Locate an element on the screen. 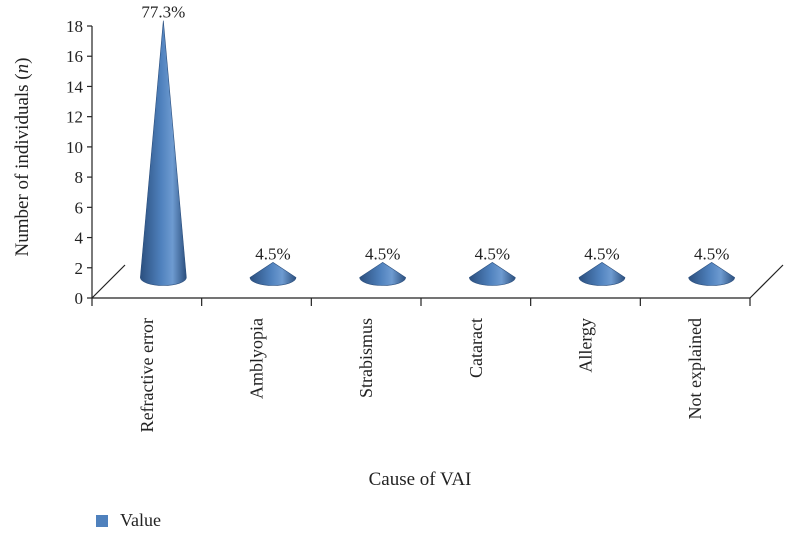  x-tick-label: Strabismus is located at coordinates (366, 358).